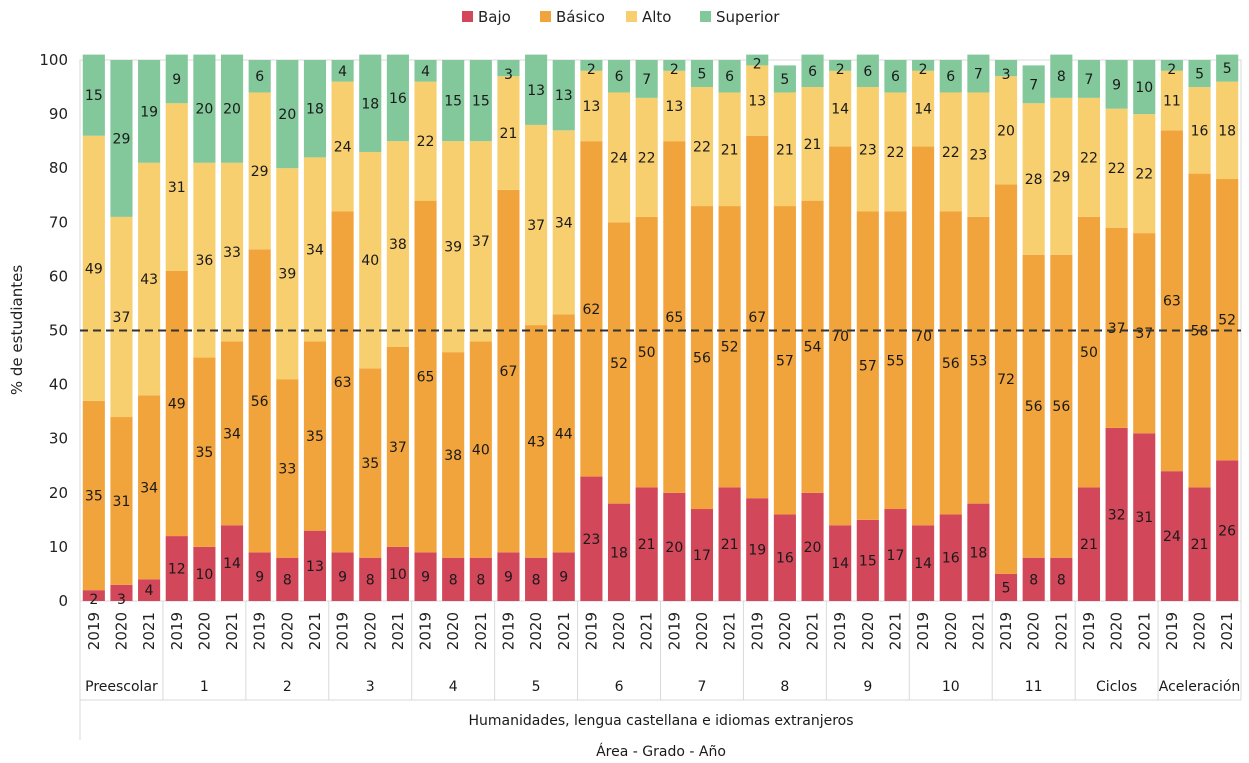  I want to click on data-label: 54, so click(813, 348).